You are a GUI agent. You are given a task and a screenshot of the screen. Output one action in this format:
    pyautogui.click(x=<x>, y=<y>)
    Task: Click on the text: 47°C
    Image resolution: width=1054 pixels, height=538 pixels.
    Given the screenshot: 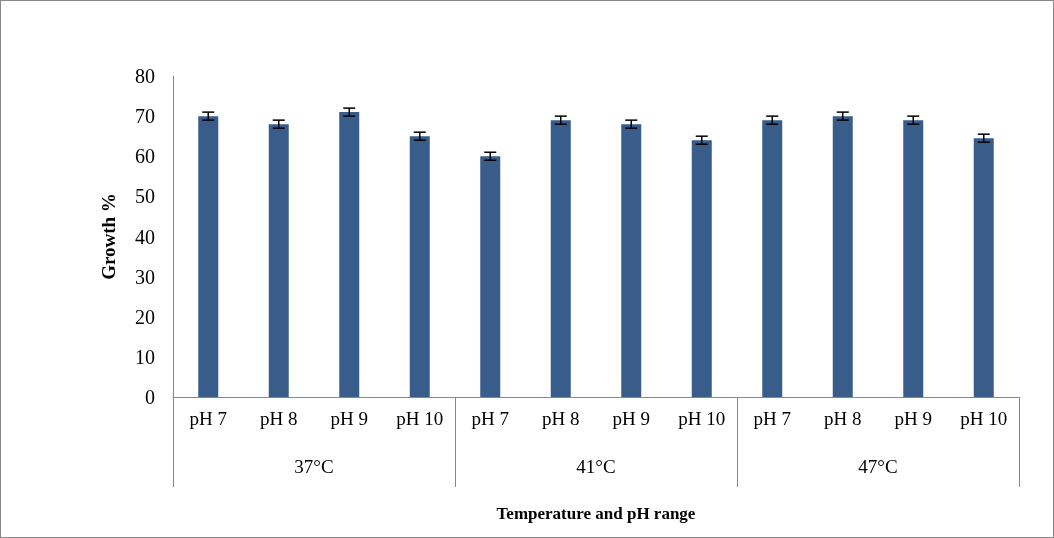 What is the action you would take?
    pyautogui.click(x=878, y=466)
    